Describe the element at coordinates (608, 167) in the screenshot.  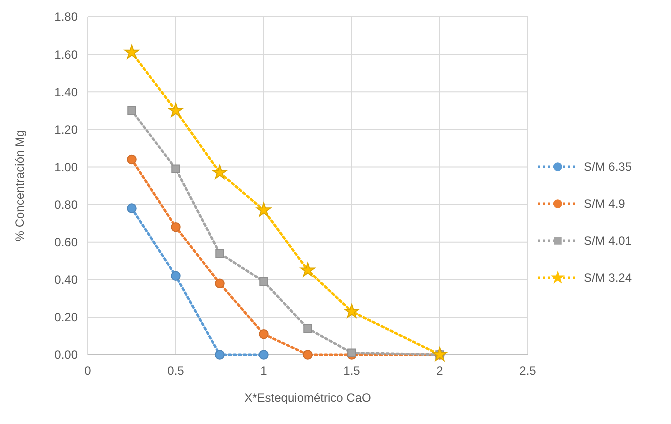
I see `legend-label: S/M 6.35` at that location.